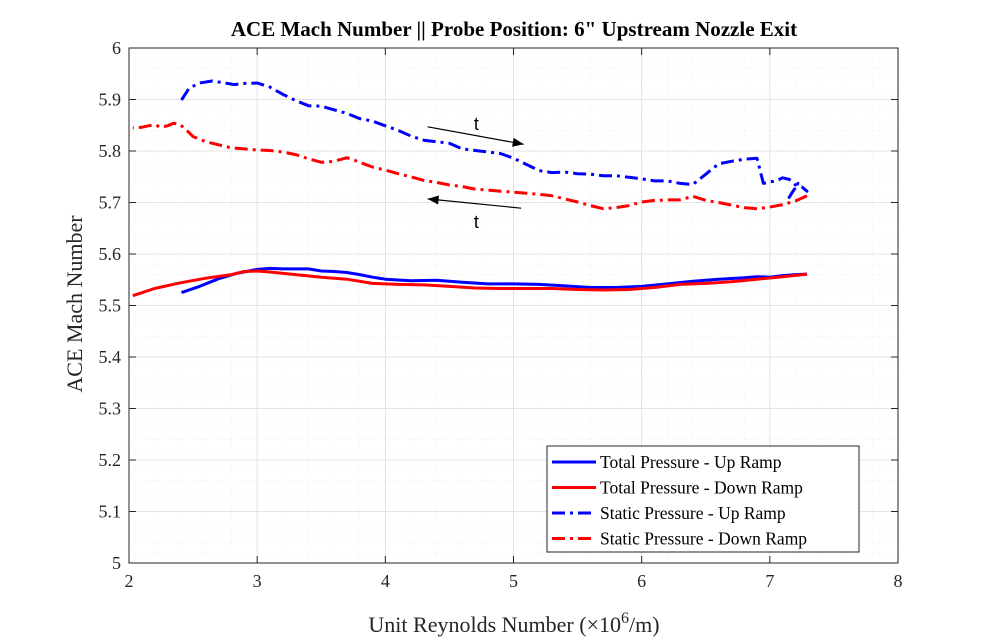 Image resolution: width=992 pixels, height=638 pixels. Describe the element at coordinates (110, 151) in the screenshot. I see `y-tick-label: 5.8` at that location.